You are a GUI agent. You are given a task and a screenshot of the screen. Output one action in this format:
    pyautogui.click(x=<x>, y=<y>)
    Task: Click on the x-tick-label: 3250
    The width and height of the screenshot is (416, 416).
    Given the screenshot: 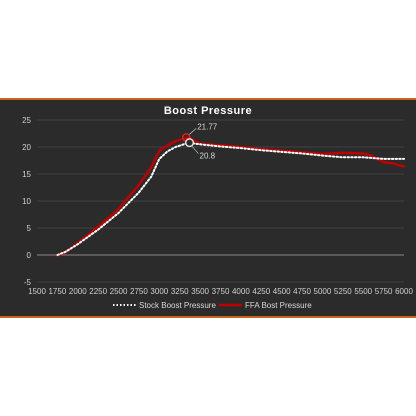 What is the action you would take?
    pyautogui.click(x=180, y=291)
    